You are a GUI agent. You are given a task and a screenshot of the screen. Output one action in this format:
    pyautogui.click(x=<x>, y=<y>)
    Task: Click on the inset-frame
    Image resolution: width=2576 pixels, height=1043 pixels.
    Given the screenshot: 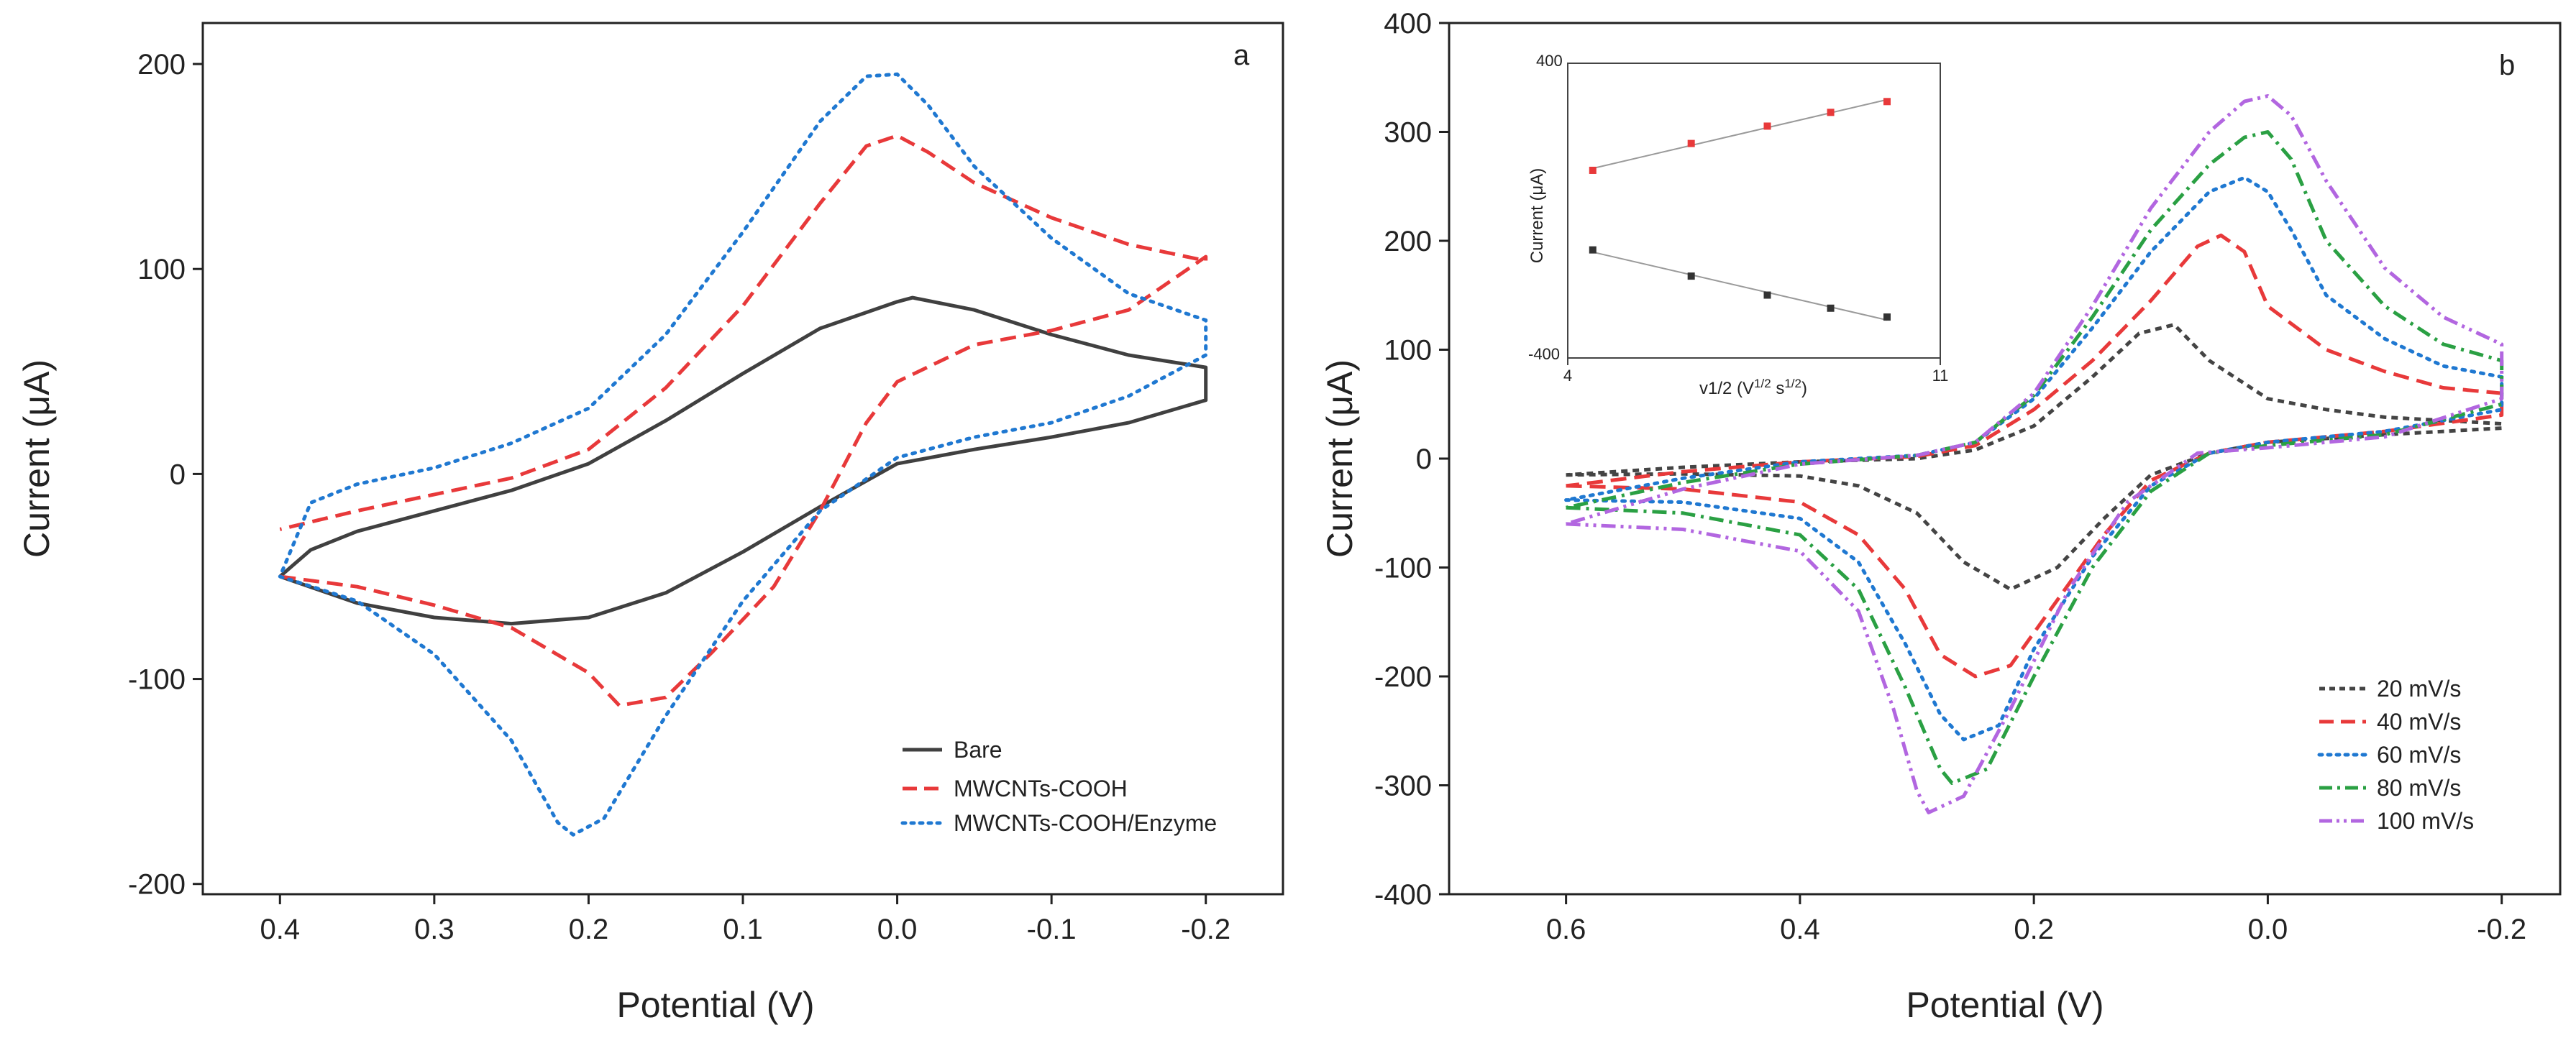 What is the action you would take?
    pyautogui.click(x=1754, y=211)
    